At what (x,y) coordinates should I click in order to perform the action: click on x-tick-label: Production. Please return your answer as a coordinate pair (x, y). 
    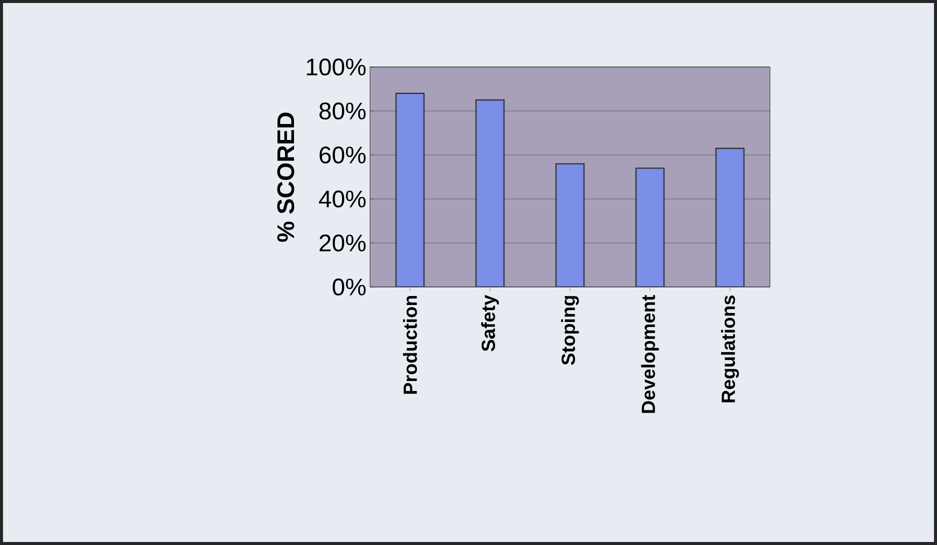
    Looking at the image, I should click on (410, 345).